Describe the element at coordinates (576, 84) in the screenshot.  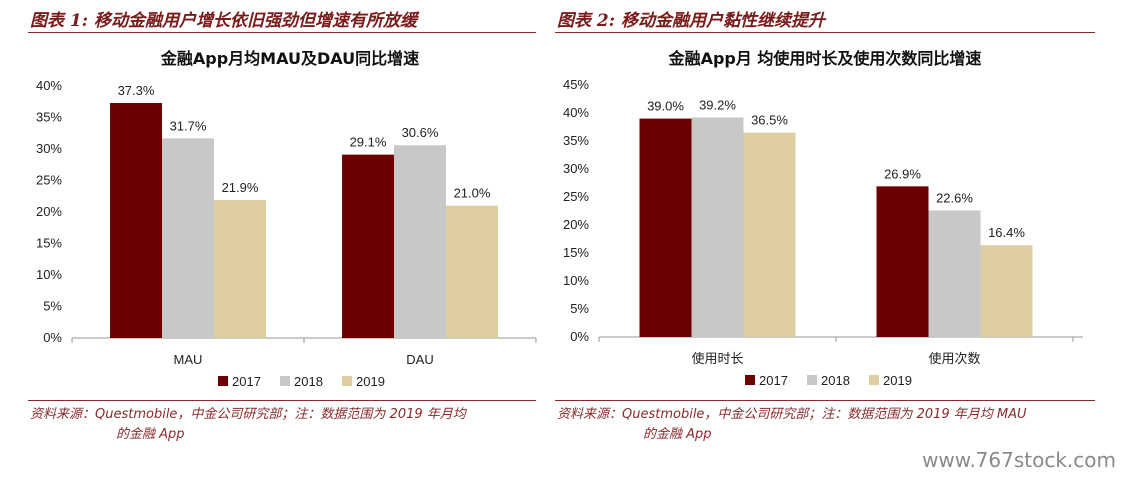
I see `y-tick-label: 45%` at that location.